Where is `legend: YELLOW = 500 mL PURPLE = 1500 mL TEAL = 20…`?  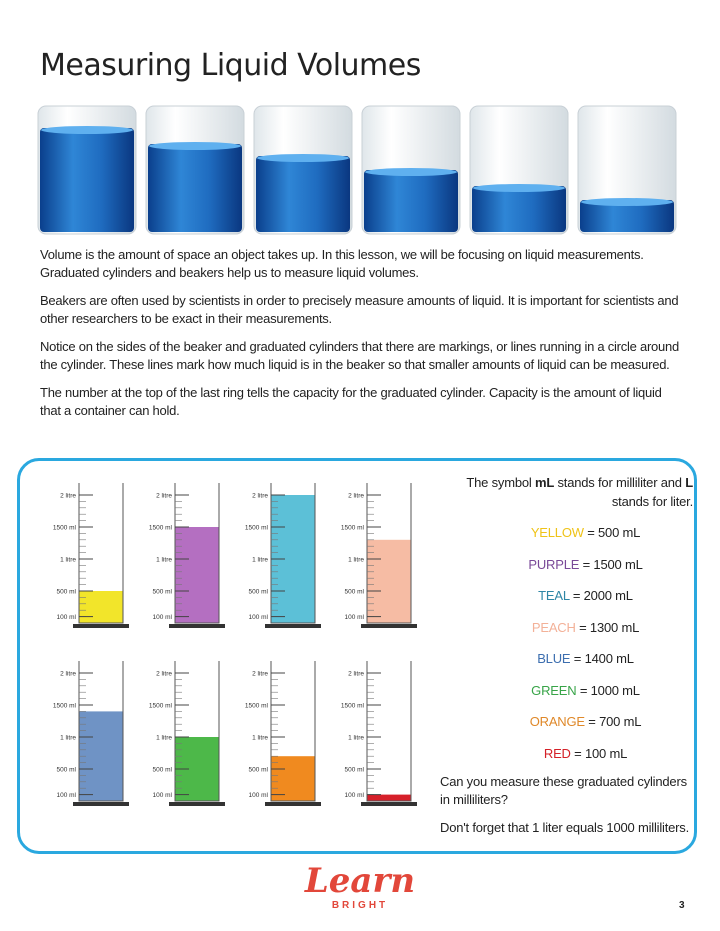
legend: YELLOW = 500 mL PURPLE = 1500 mL TEAL = 20… is located at coordinates (585, 643).